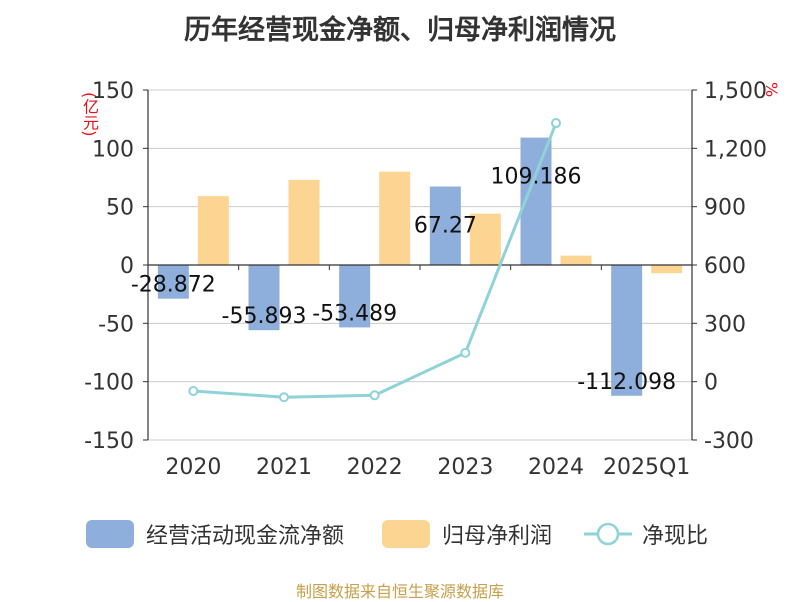 This screenshot has width=800, height=602. Describe the element at coordinates (725, 266) in the screenshot. I see `right-tick-label: 600` at that location.